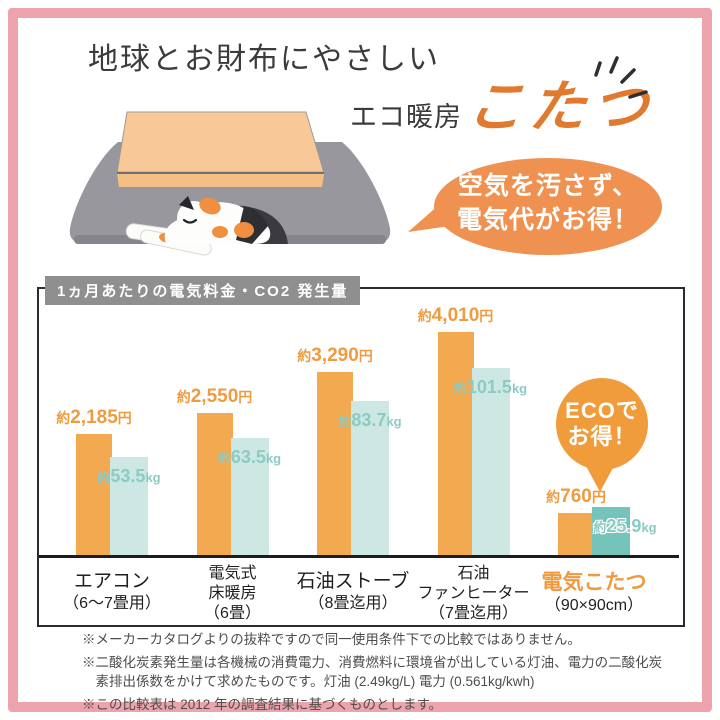  I want to click on speech-bubble-tail, so click(436, 211).